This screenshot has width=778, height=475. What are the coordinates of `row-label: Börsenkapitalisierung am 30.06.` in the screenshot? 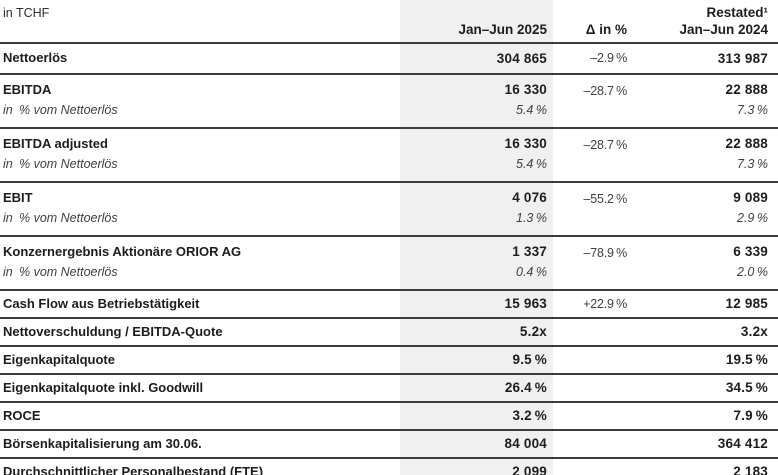 It's located at (200, 444).